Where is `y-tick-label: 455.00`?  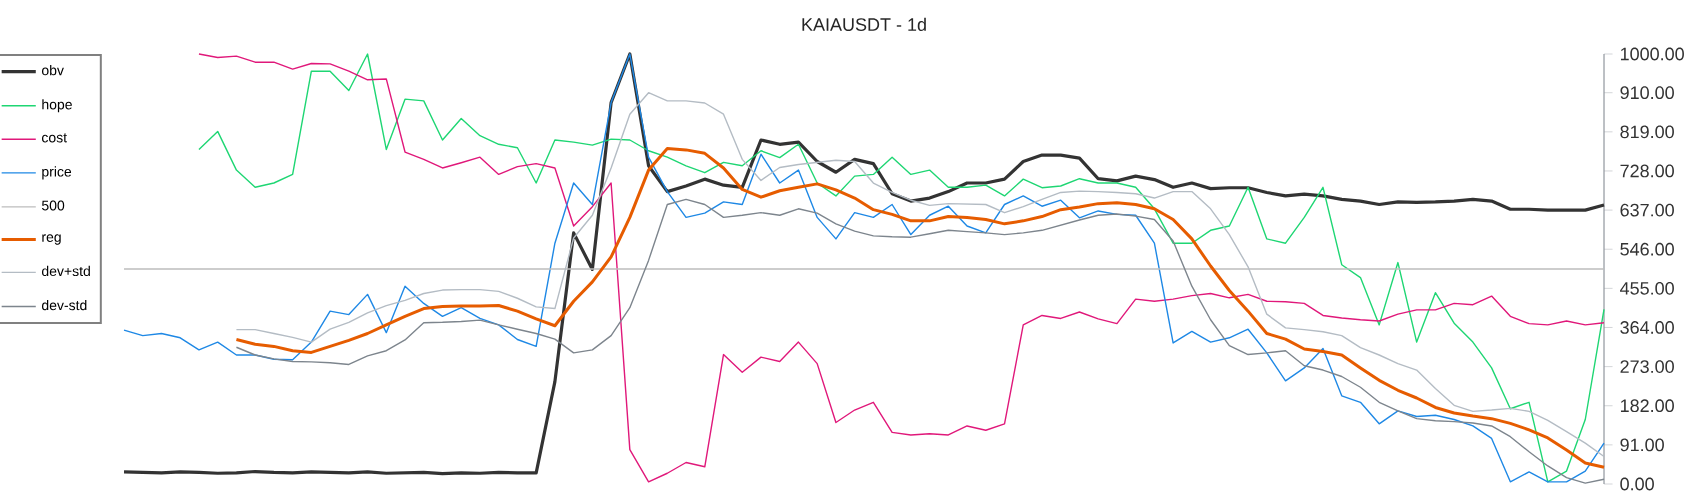 y-tick-label: 455.00 is located at coordinates (1647, 288).